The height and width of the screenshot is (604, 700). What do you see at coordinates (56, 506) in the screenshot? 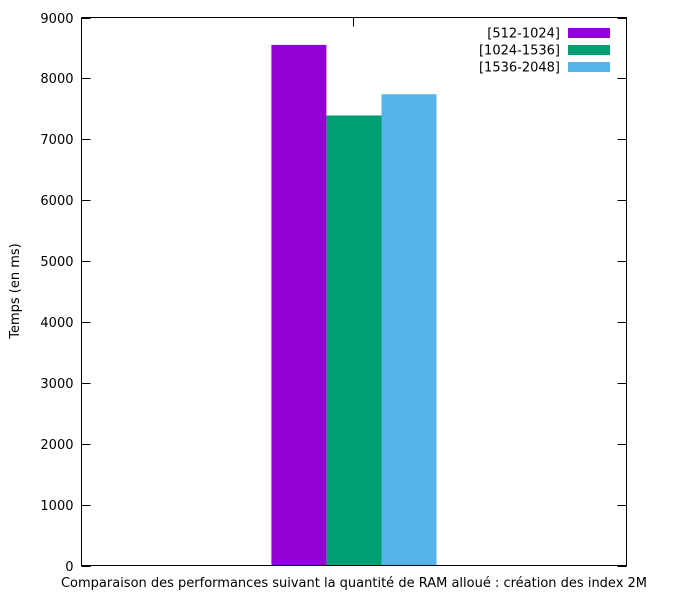
I see `y-tick-label: 1000` at bounding box center [56, 506].